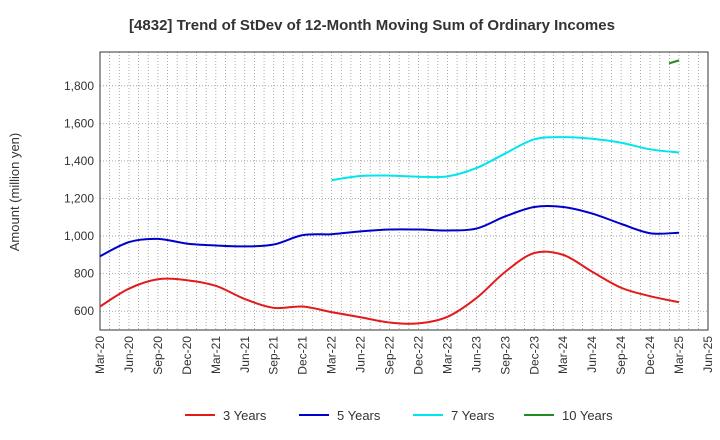 The image size is (720, 440). What do you see at coordinates (129, 354) in the screenshot?
I see `x-tick-label: Jun-20` at bounding box center [129, 354].